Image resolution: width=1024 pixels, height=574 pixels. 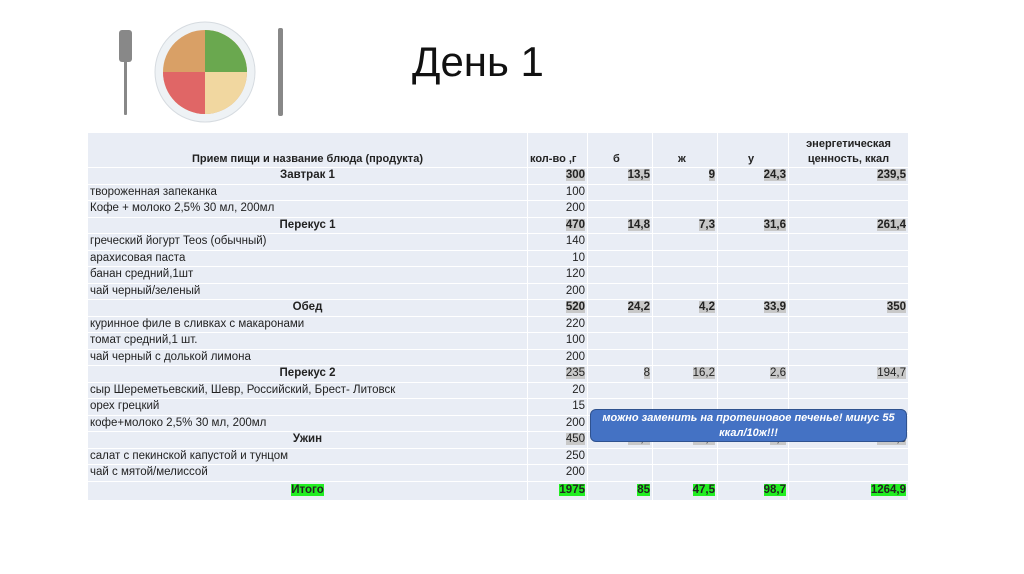 I want to click on cell-qty: 20, so click(x=557, y=390).